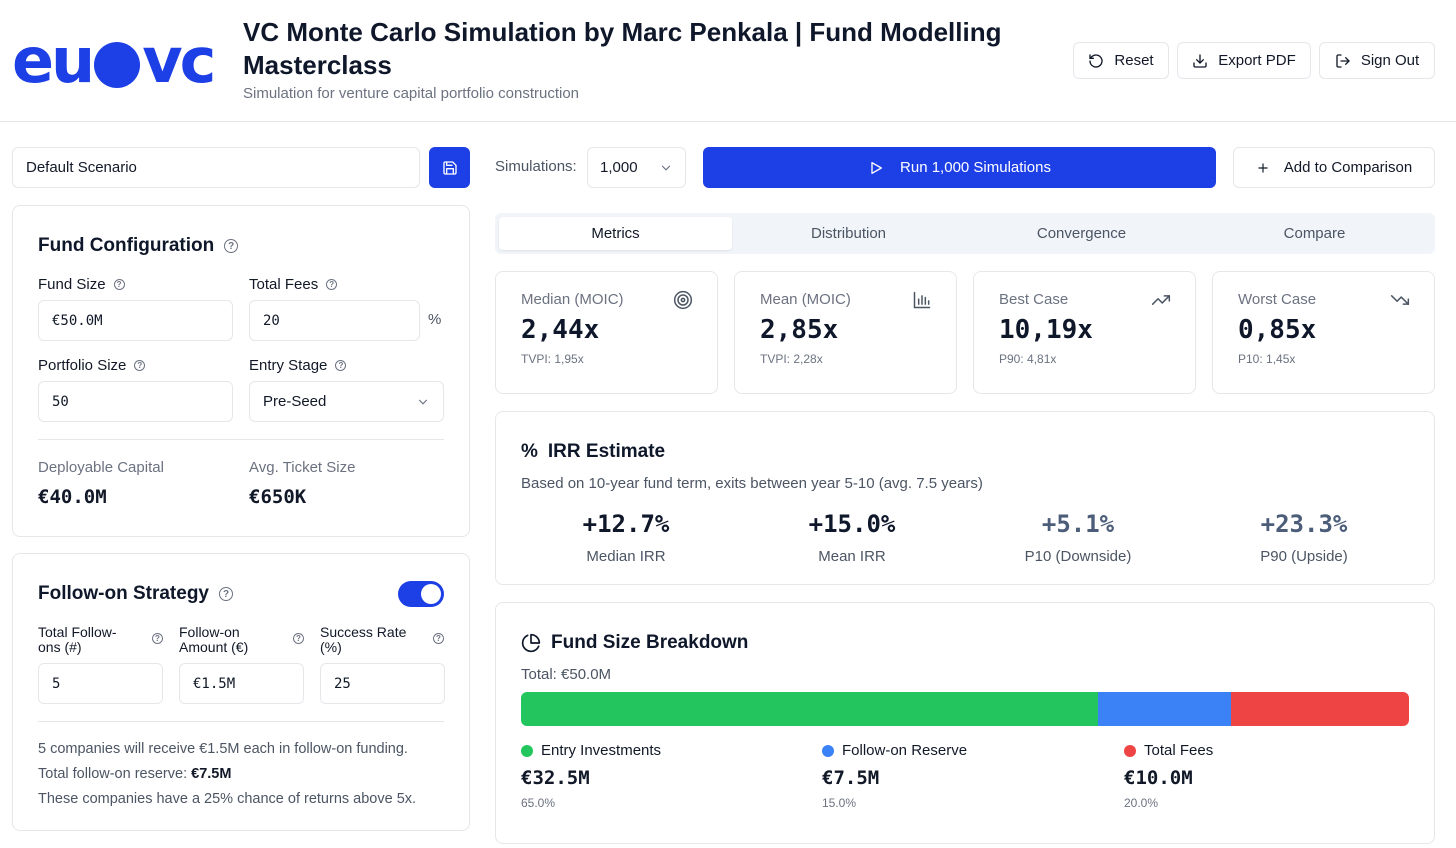  I want to click on follow-on-count-label: Total Follow- ons (#) ?, so click(100, 640).